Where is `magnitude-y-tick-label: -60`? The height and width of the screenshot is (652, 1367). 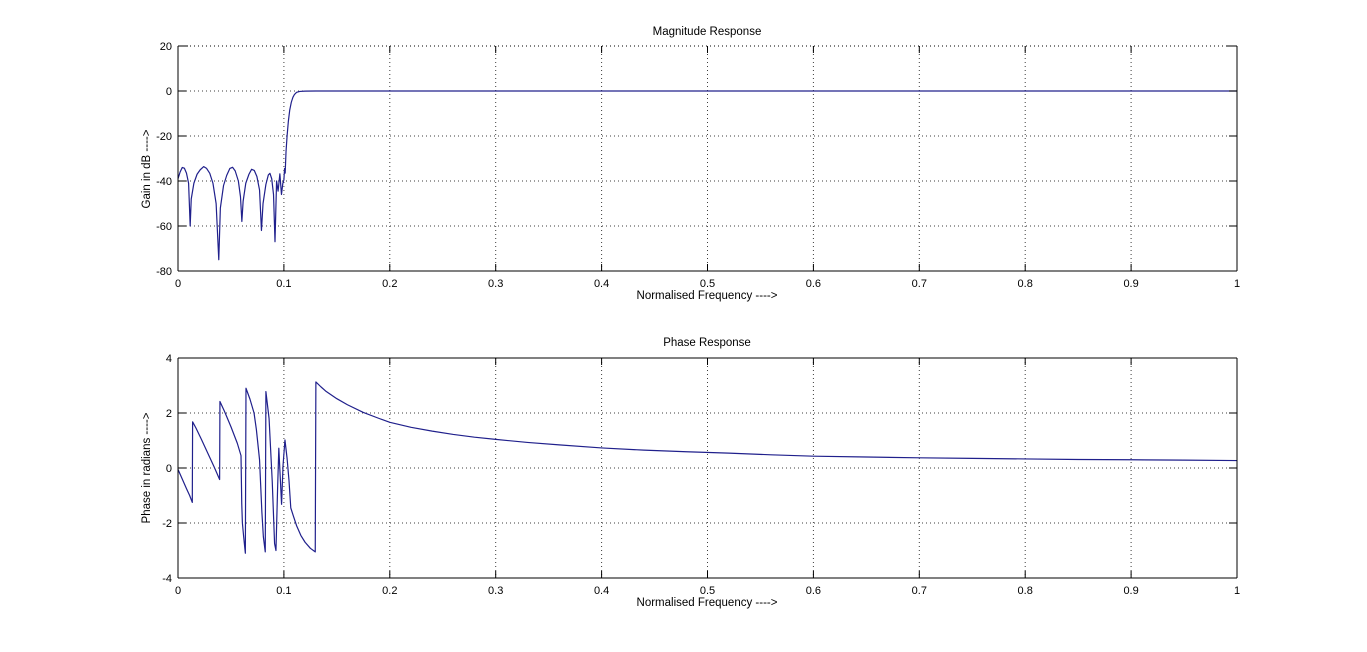
magnitude-y-tick-label: -60 is located at coordinates (164, 227).